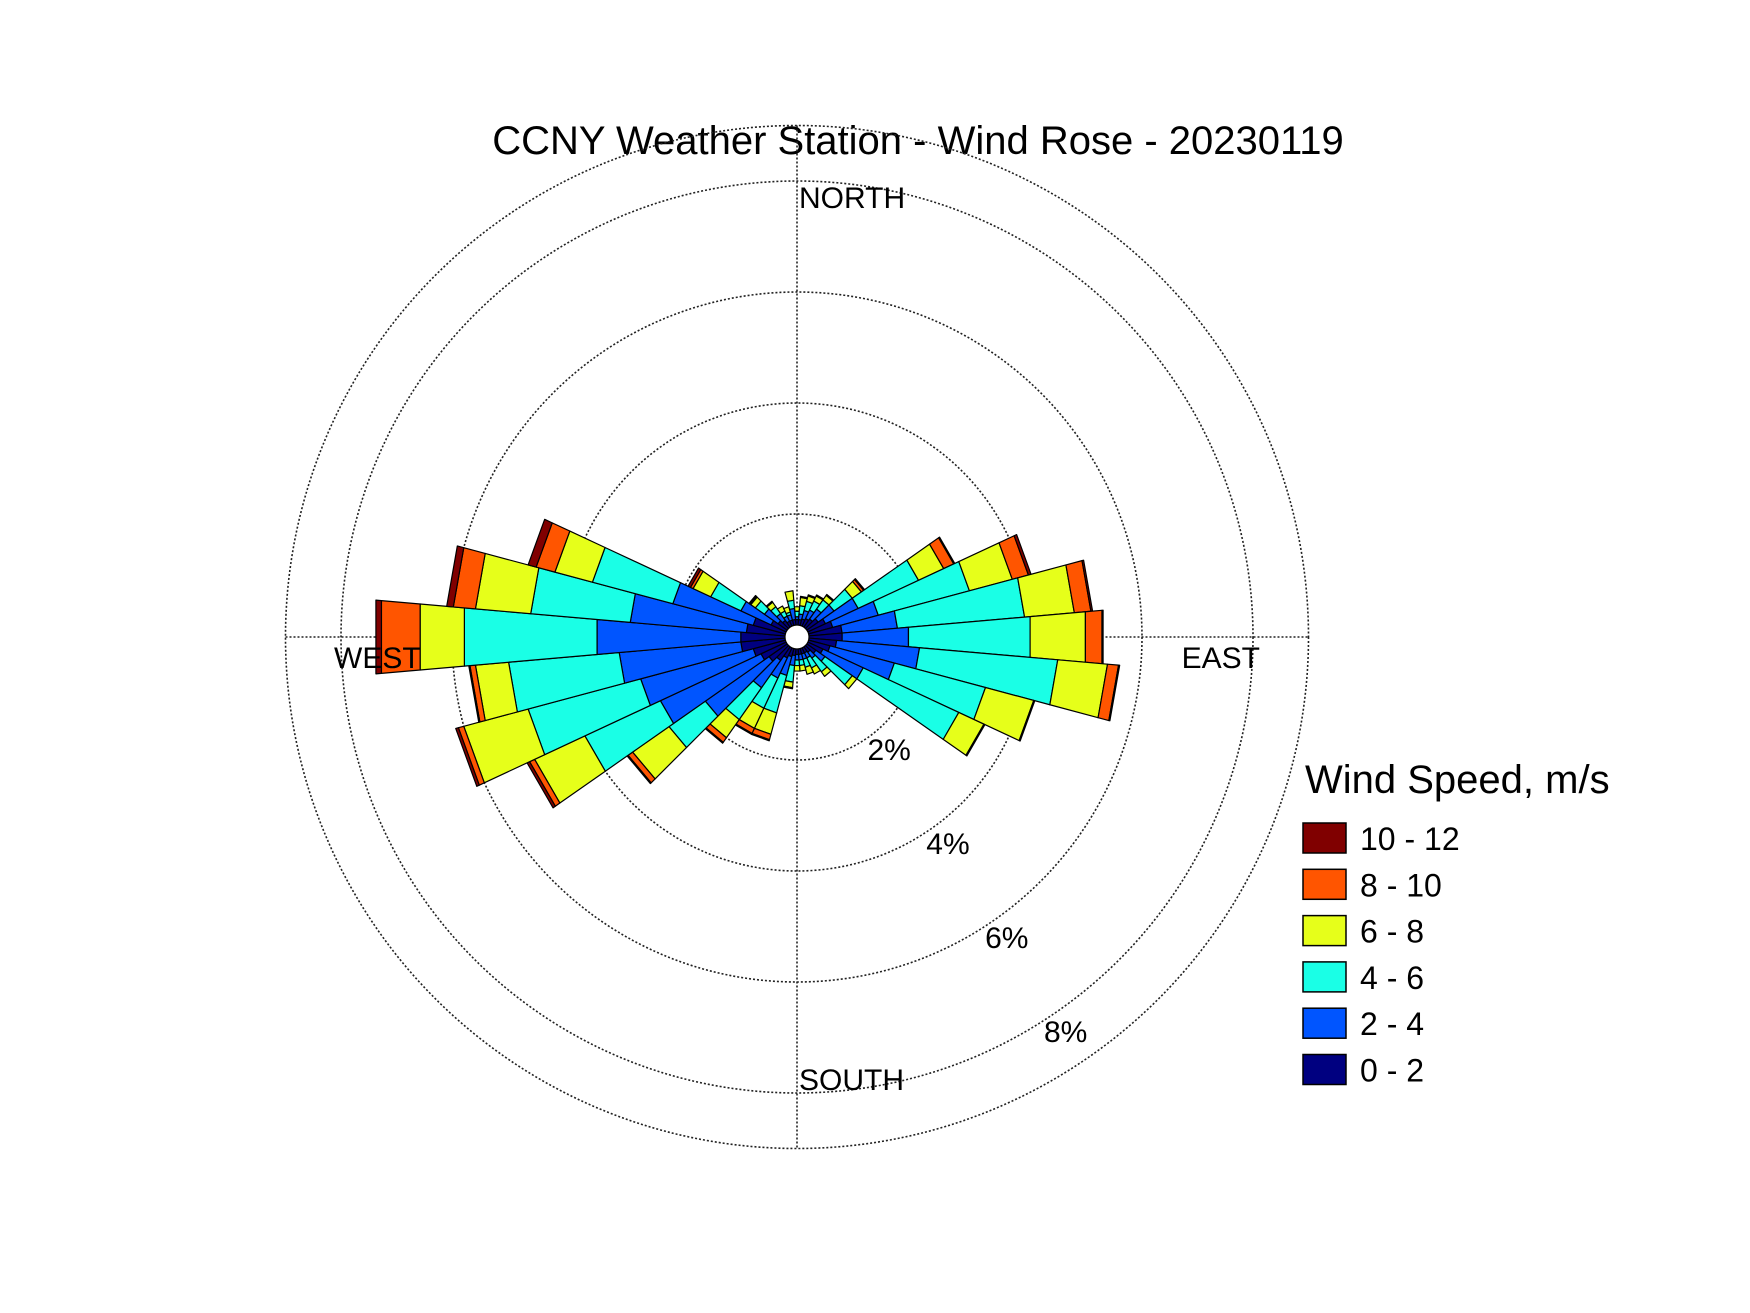  Describe the element at coordinates (1392, 1071) in the screenshot. I see `legend-label: 0 - 2` at that location.